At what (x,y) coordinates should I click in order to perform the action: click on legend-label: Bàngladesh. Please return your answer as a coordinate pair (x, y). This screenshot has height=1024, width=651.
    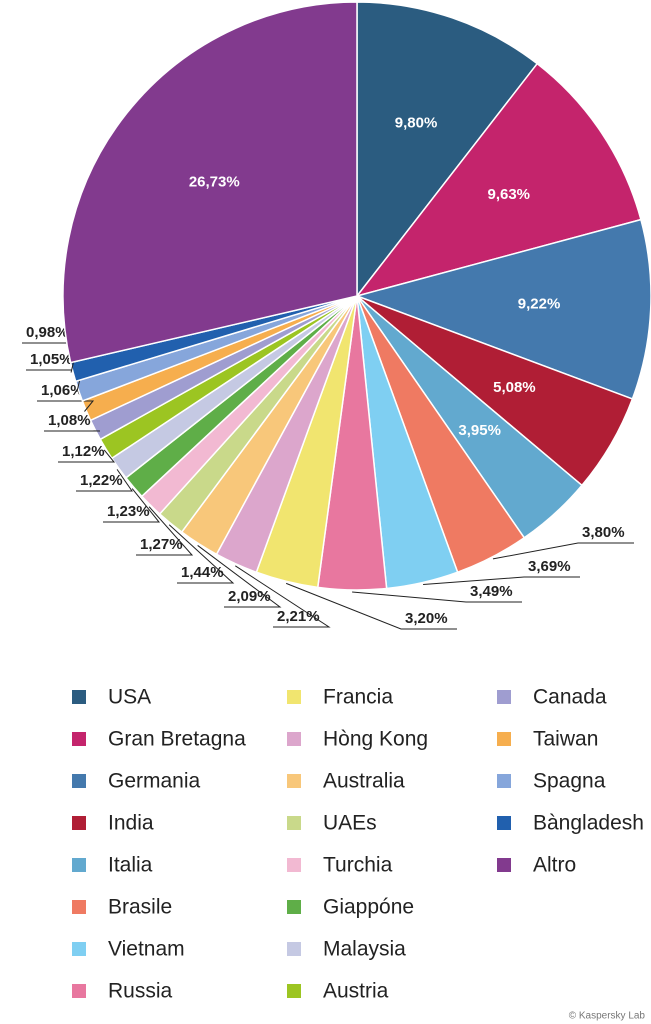
    Looking at the image, I should click on (588, 823).